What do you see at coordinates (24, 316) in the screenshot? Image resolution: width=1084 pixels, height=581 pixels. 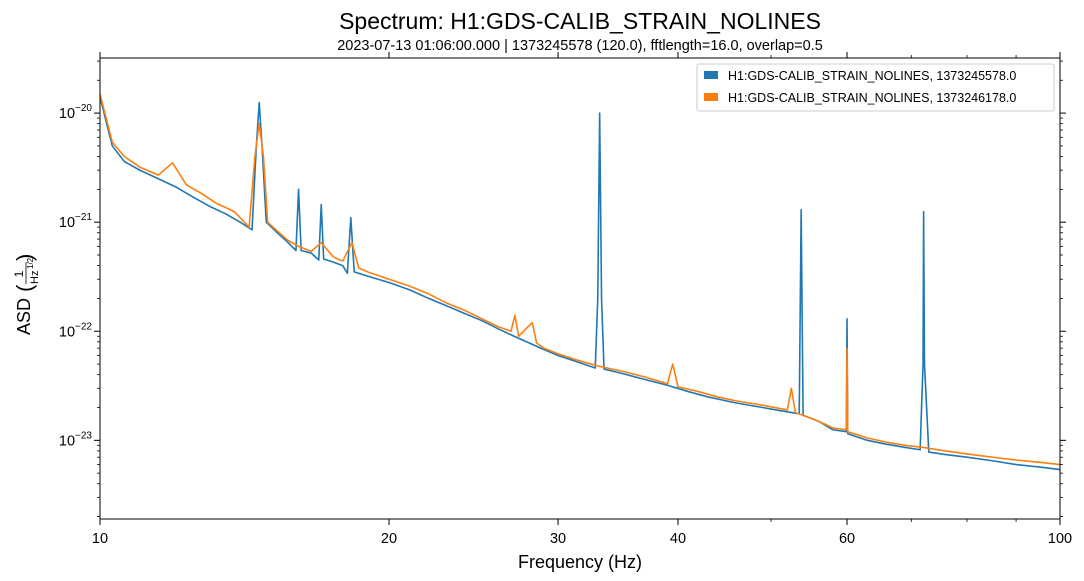 I see `y-axis-label: ASD` at bounding box center [24, 316].